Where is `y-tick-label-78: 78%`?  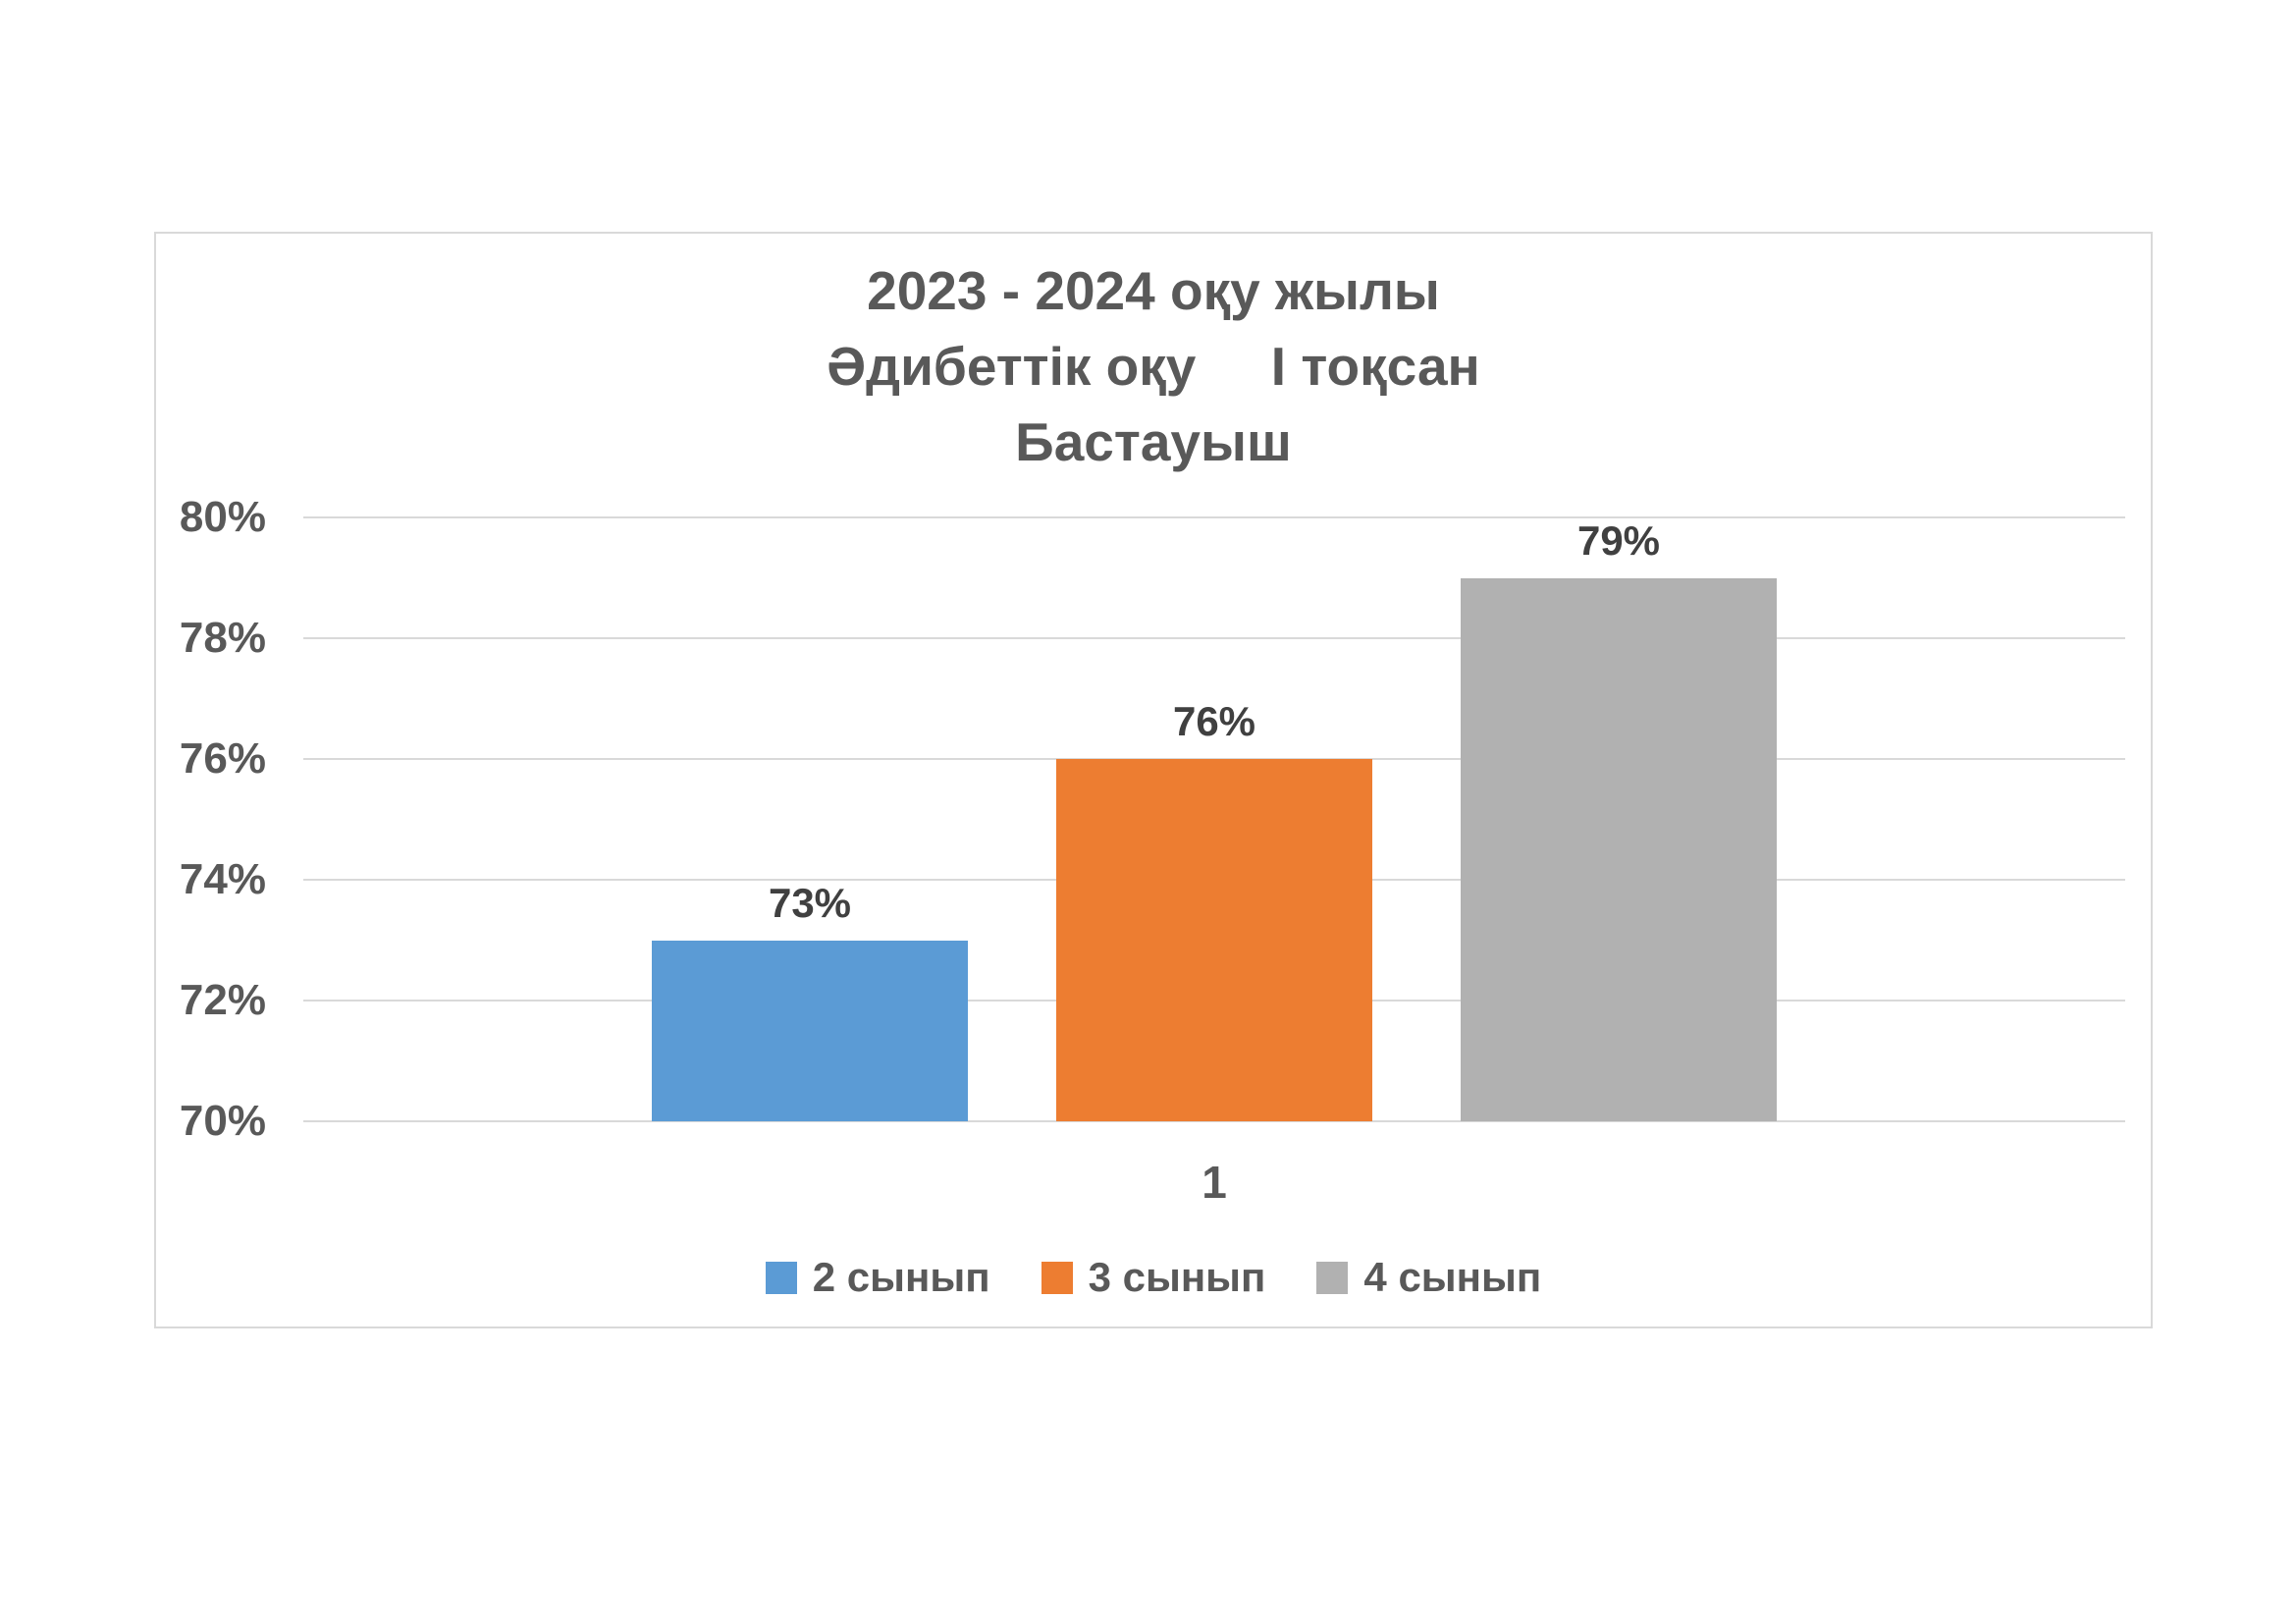 y-tick-label-78: 78% is located at coordinates (222, 638).